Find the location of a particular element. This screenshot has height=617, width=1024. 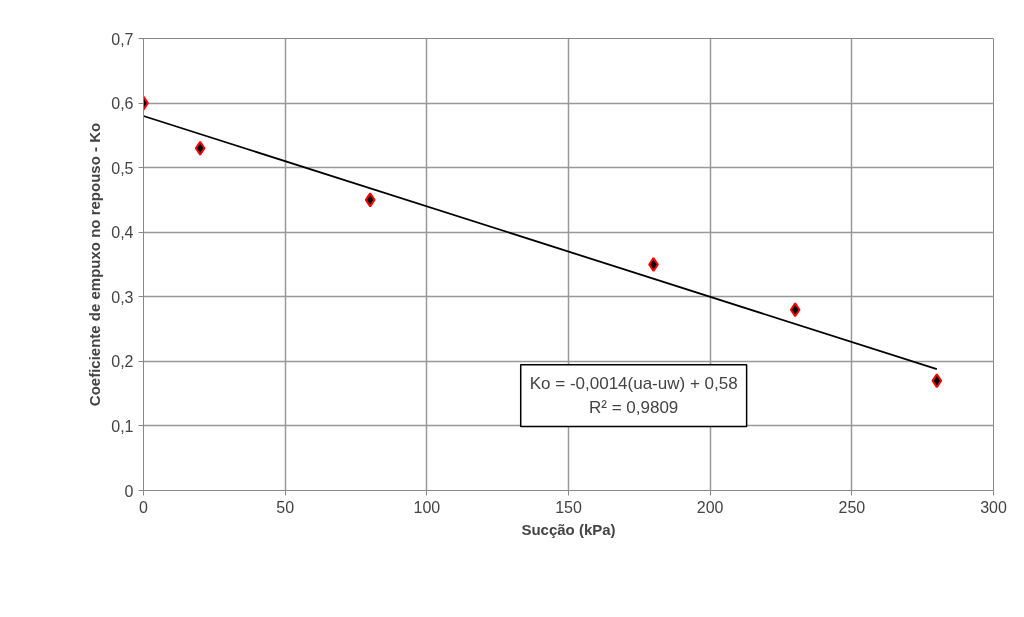

x-tick-label: 300 is located at coordinates (993, 507).